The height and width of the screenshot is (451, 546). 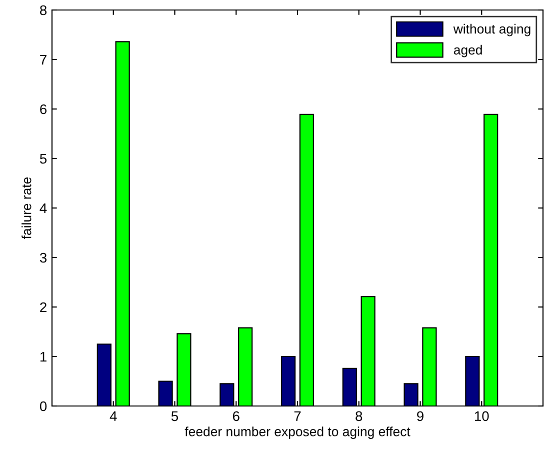 What do you see at coordinates (359, 416) in the screenshot?
I see `x-tick-label: 8` at bounding box center [359, 416].